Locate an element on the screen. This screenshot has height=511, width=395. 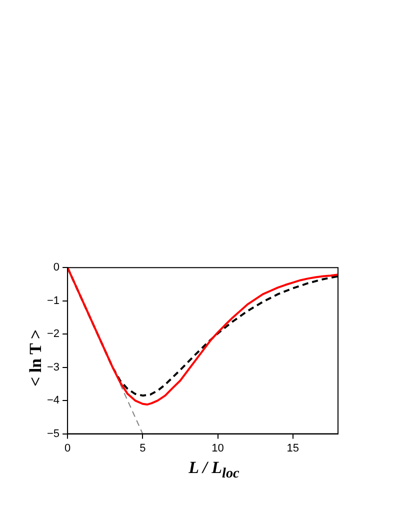
y-tick-label: −4 is located at coordinates (53, 400).